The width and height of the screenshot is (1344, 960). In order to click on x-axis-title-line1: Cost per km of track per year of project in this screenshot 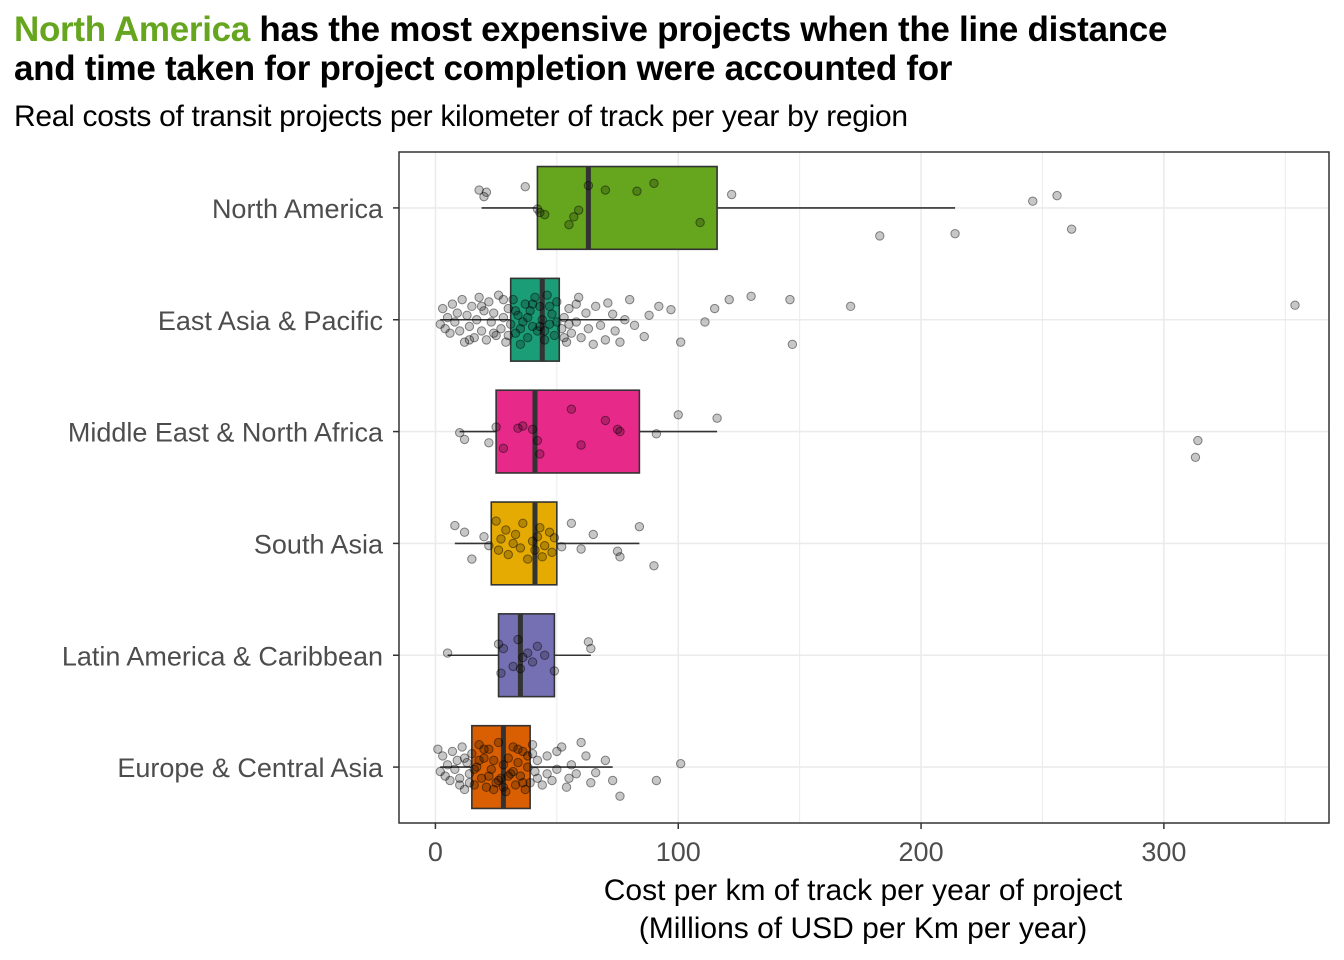, I will do `click(863, 890)`.